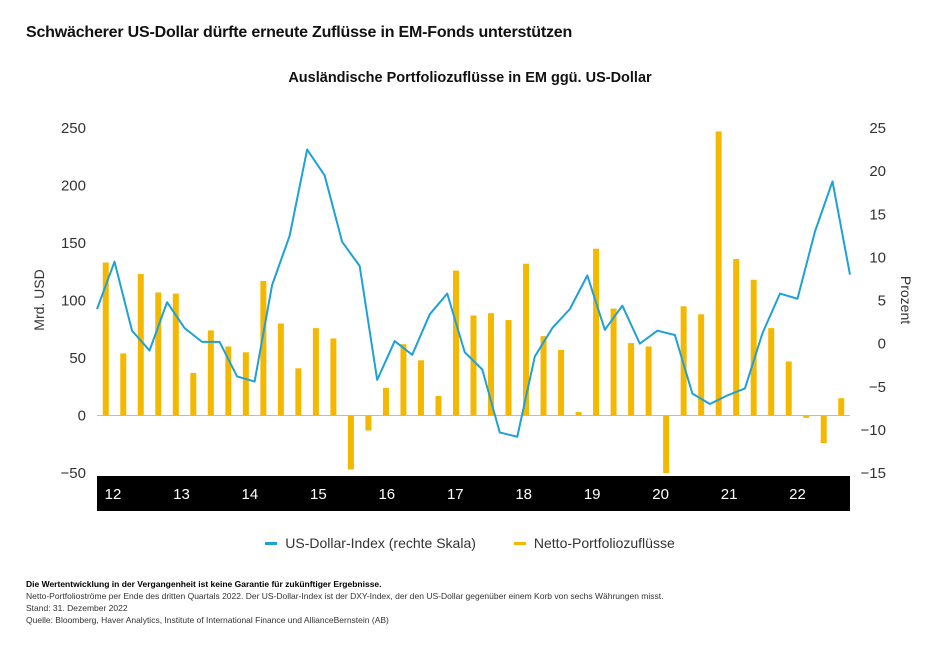 The width and height of the screenshot is (940, 657). I want to click on x-tick-label: 14, so click(250, 494).